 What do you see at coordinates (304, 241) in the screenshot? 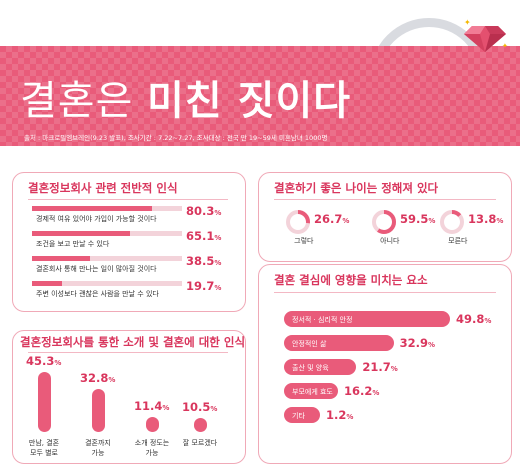
I see `category-label: 그렇다` at bounding box center [304, 241].